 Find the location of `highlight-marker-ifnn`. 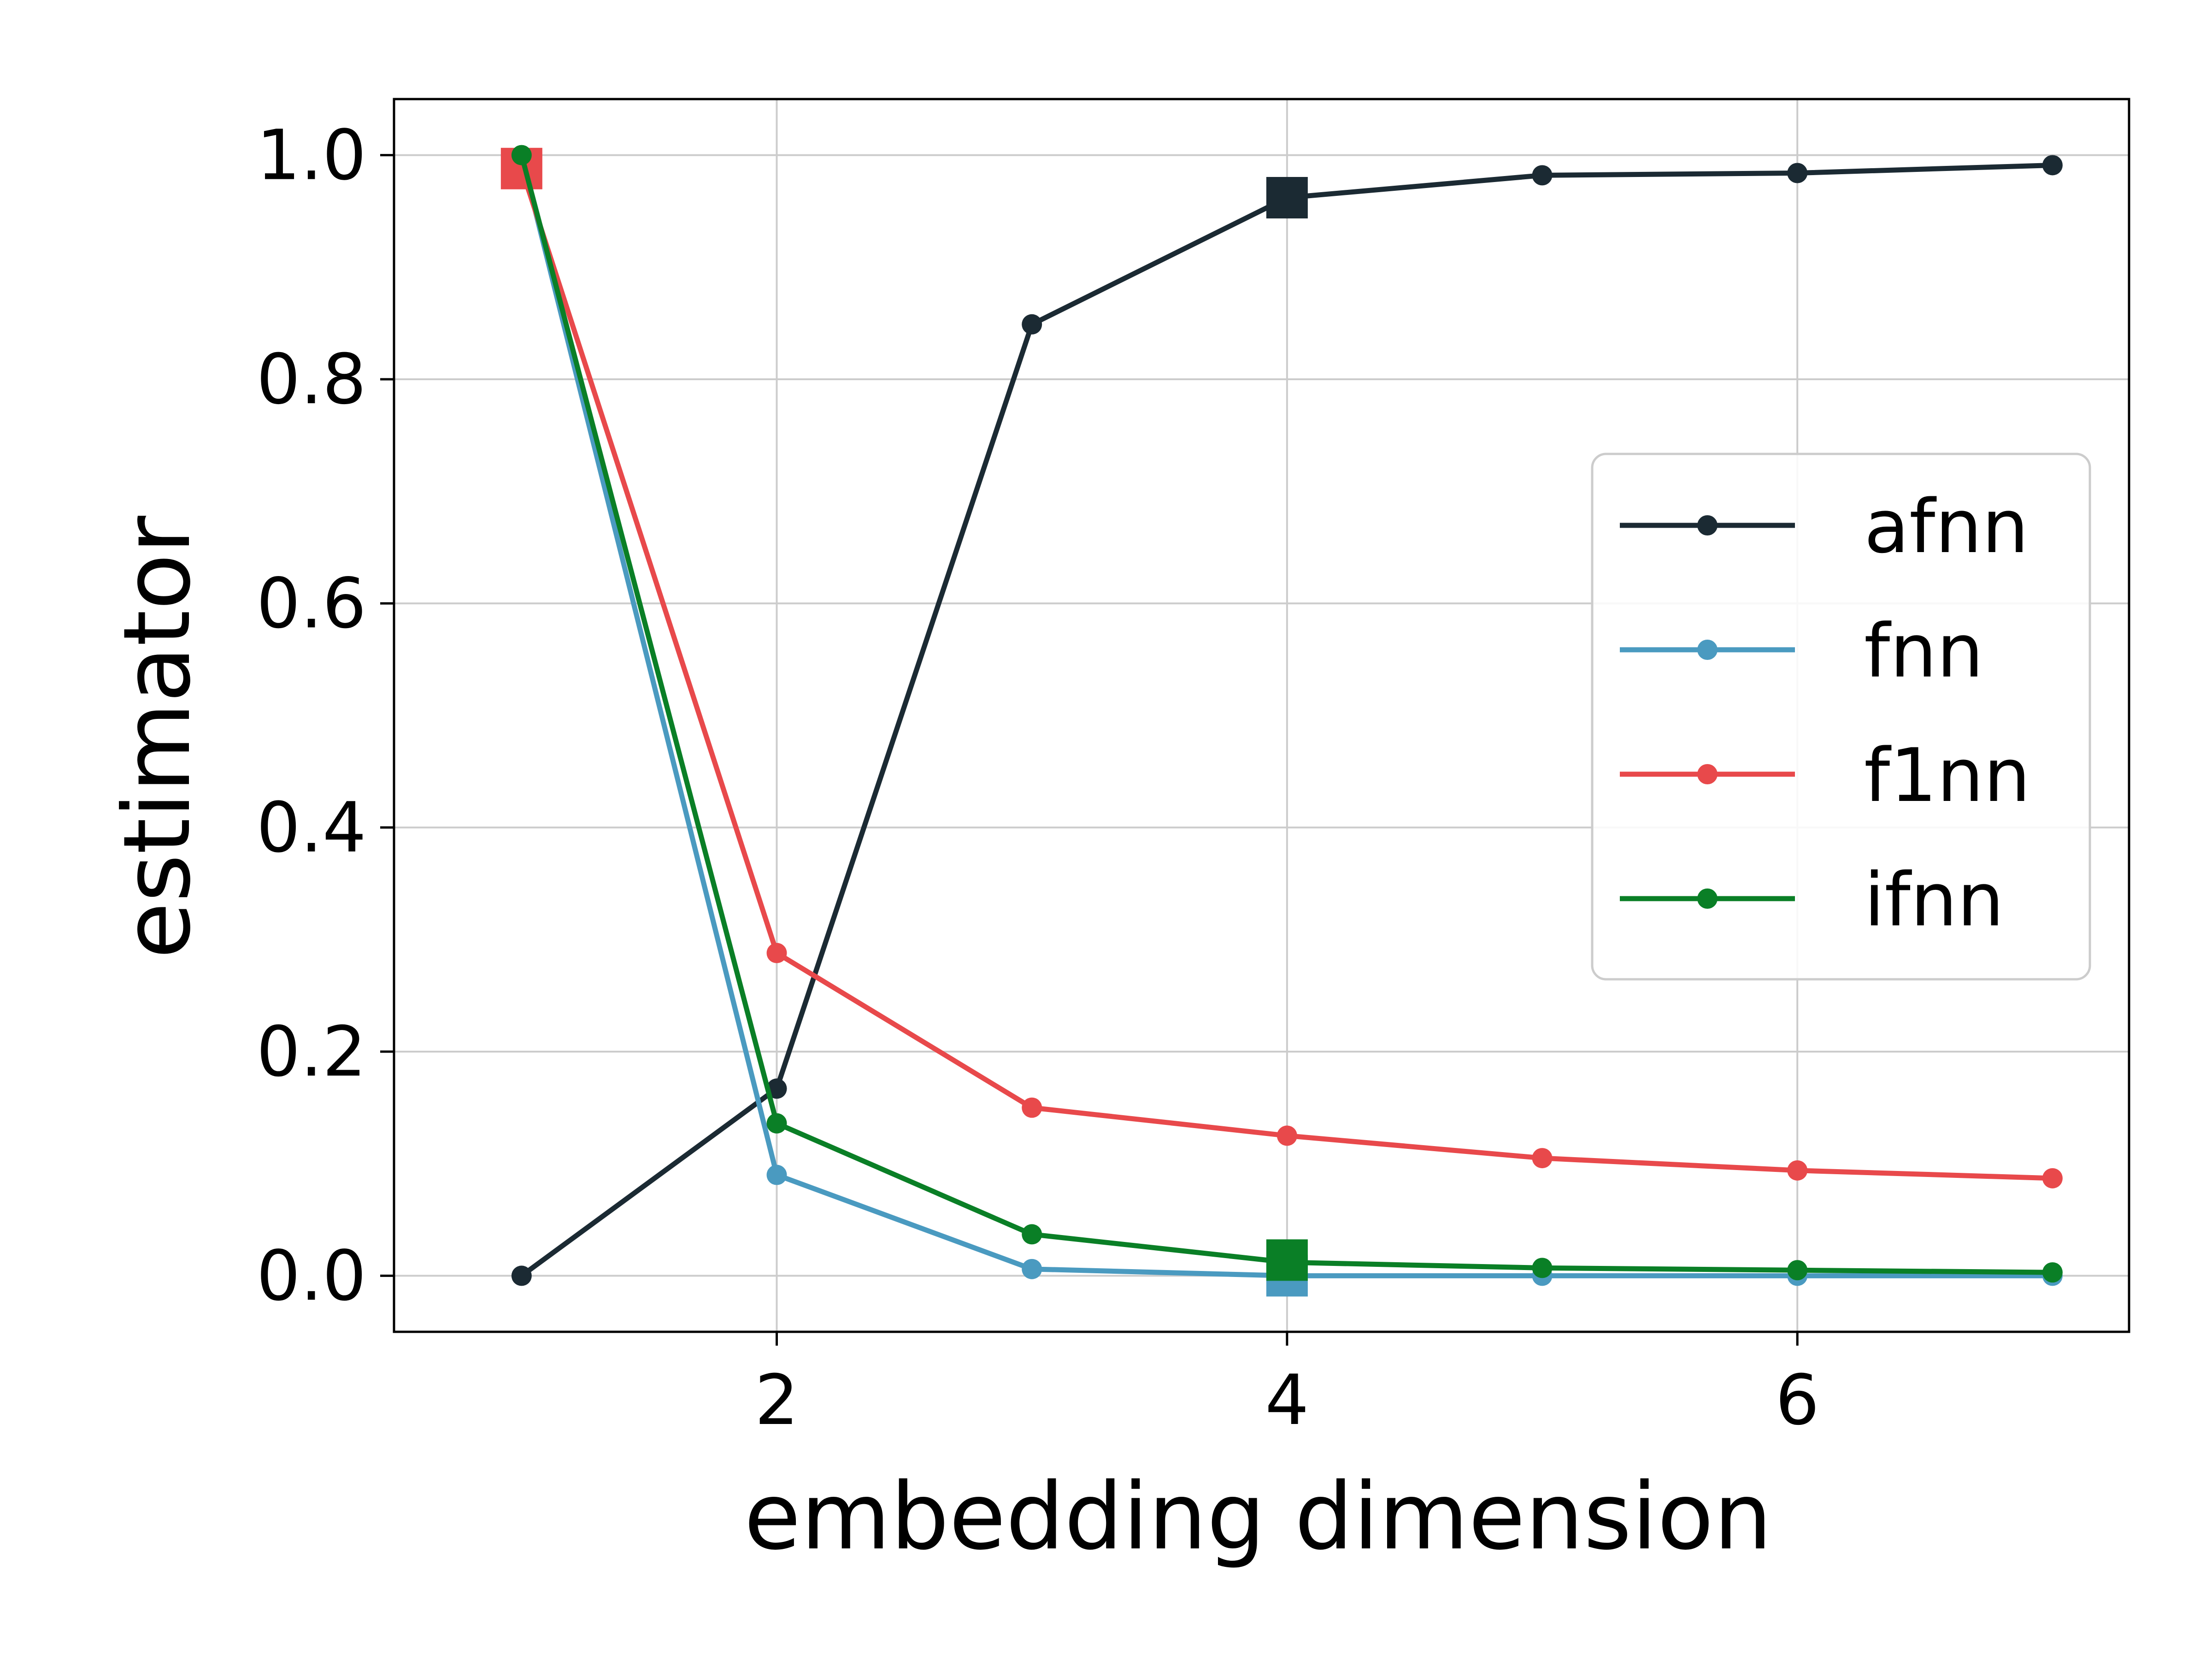

highlight-marker-ifnn is located at coordinates (1287, 1260).